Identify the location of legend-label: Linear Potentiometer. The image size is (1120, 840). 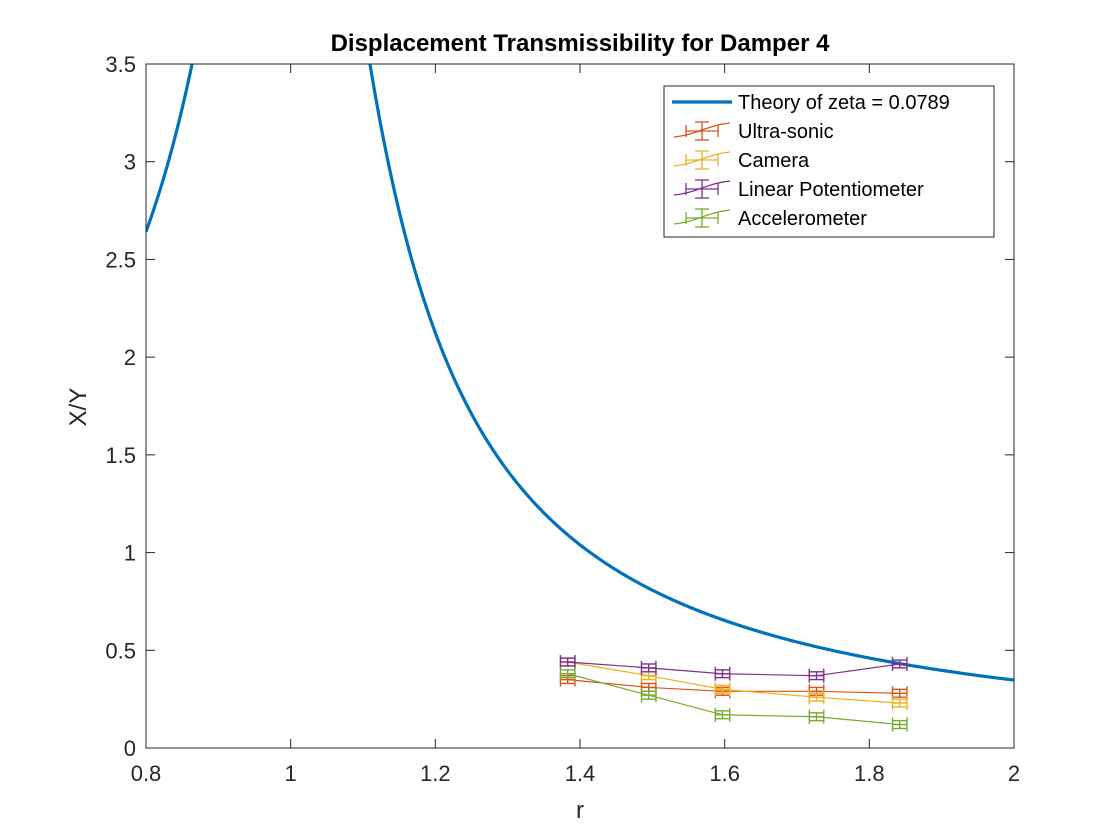
(831, 190).